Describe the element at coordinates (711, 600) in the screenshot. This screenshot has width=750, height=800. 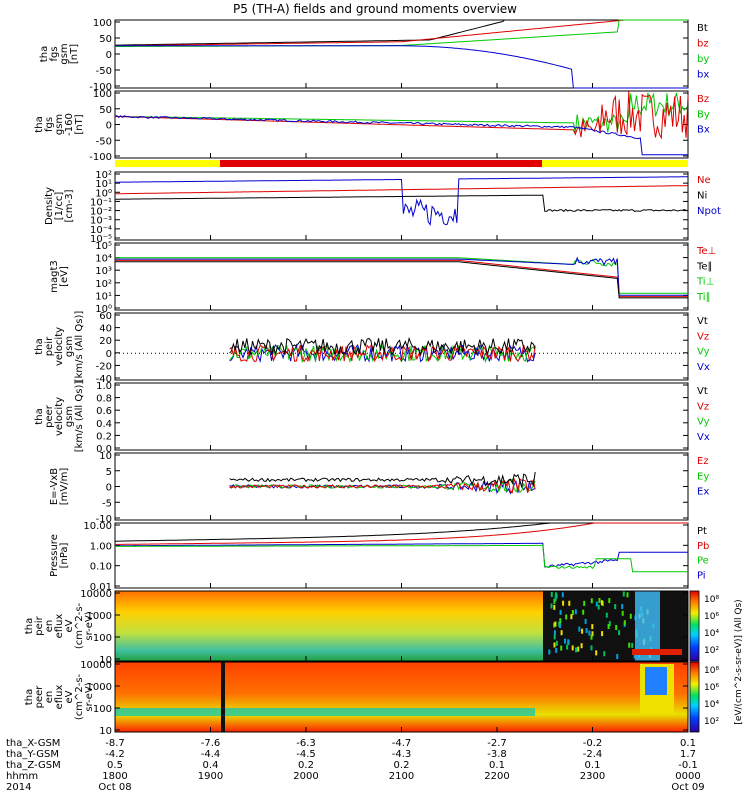
I see `colorbar-tick: 10⁸` at that location.